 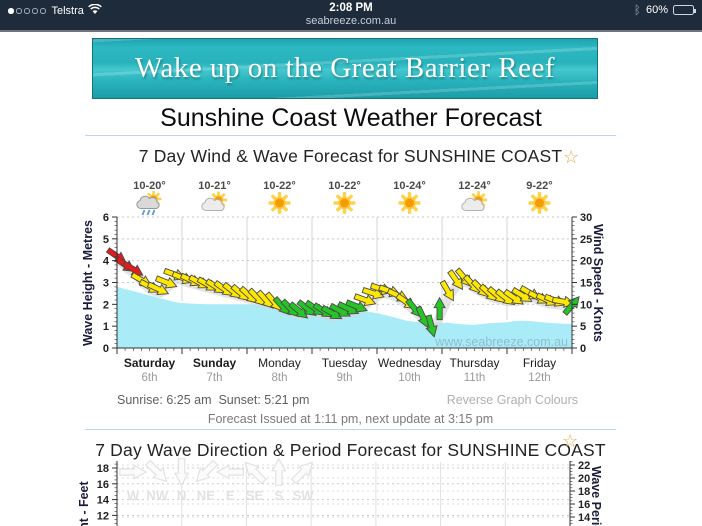 I want to click on advert-banner: Wake up on the Great Barrier Reef, so click(x=345, y=68).